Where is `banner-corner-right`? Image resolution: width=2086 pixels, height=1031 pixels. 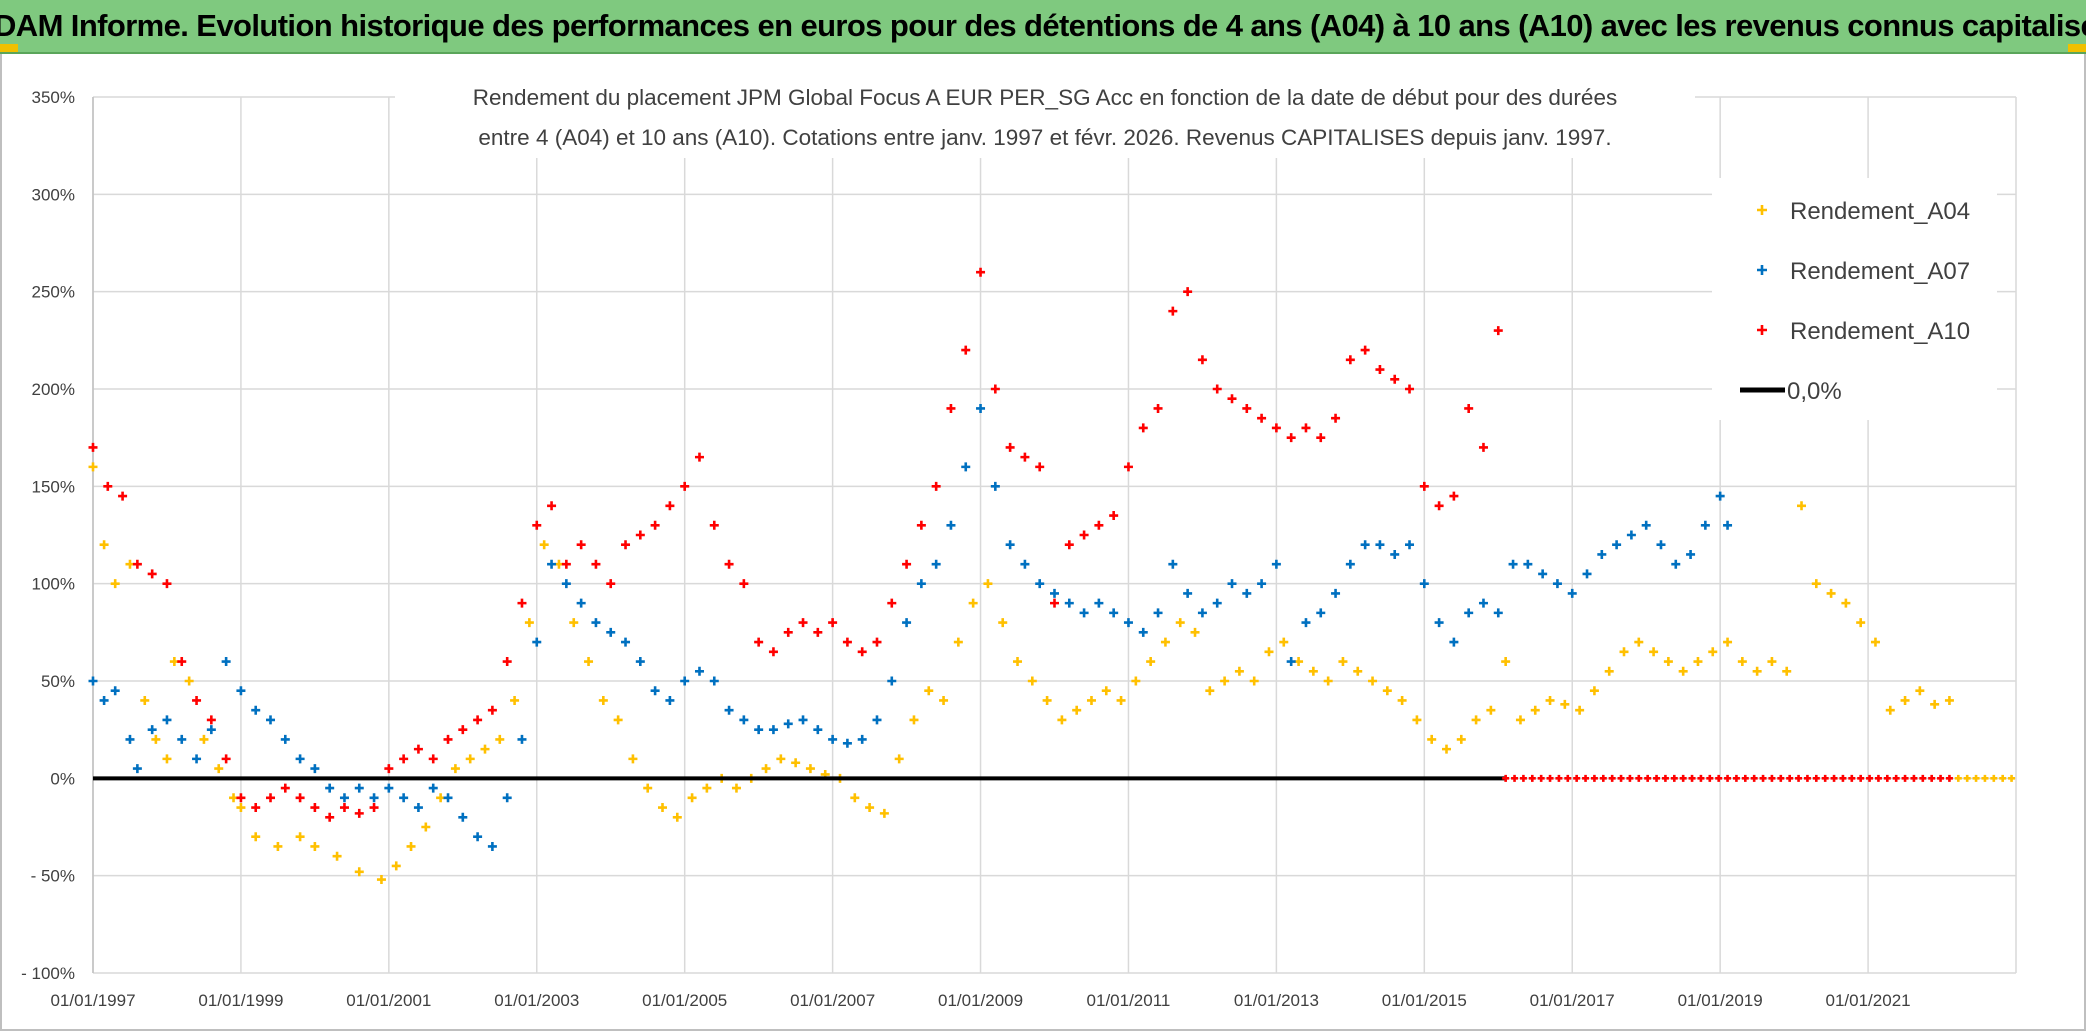 banner-corner-right is located at coordinates (2077, 48).